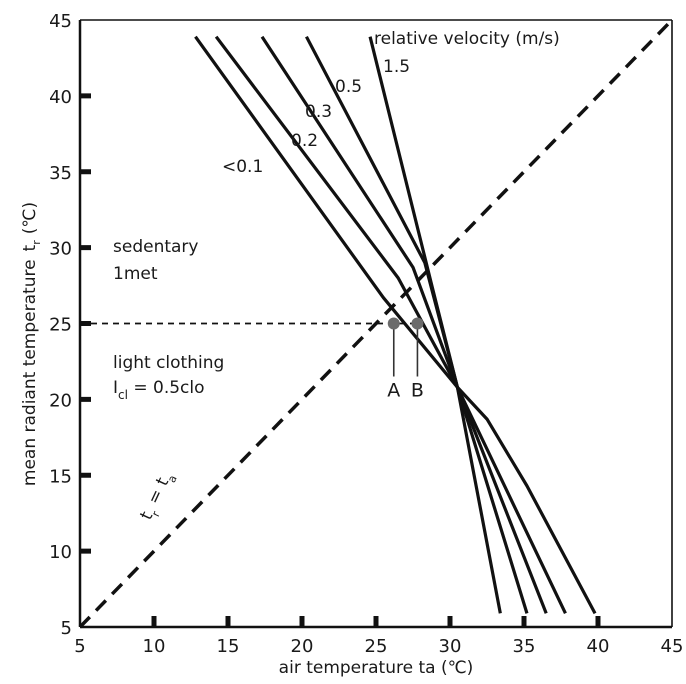 The height and width of the screenshot is (684, 686). I want to click on y-tick-label-25: 25, so click(60, 325).